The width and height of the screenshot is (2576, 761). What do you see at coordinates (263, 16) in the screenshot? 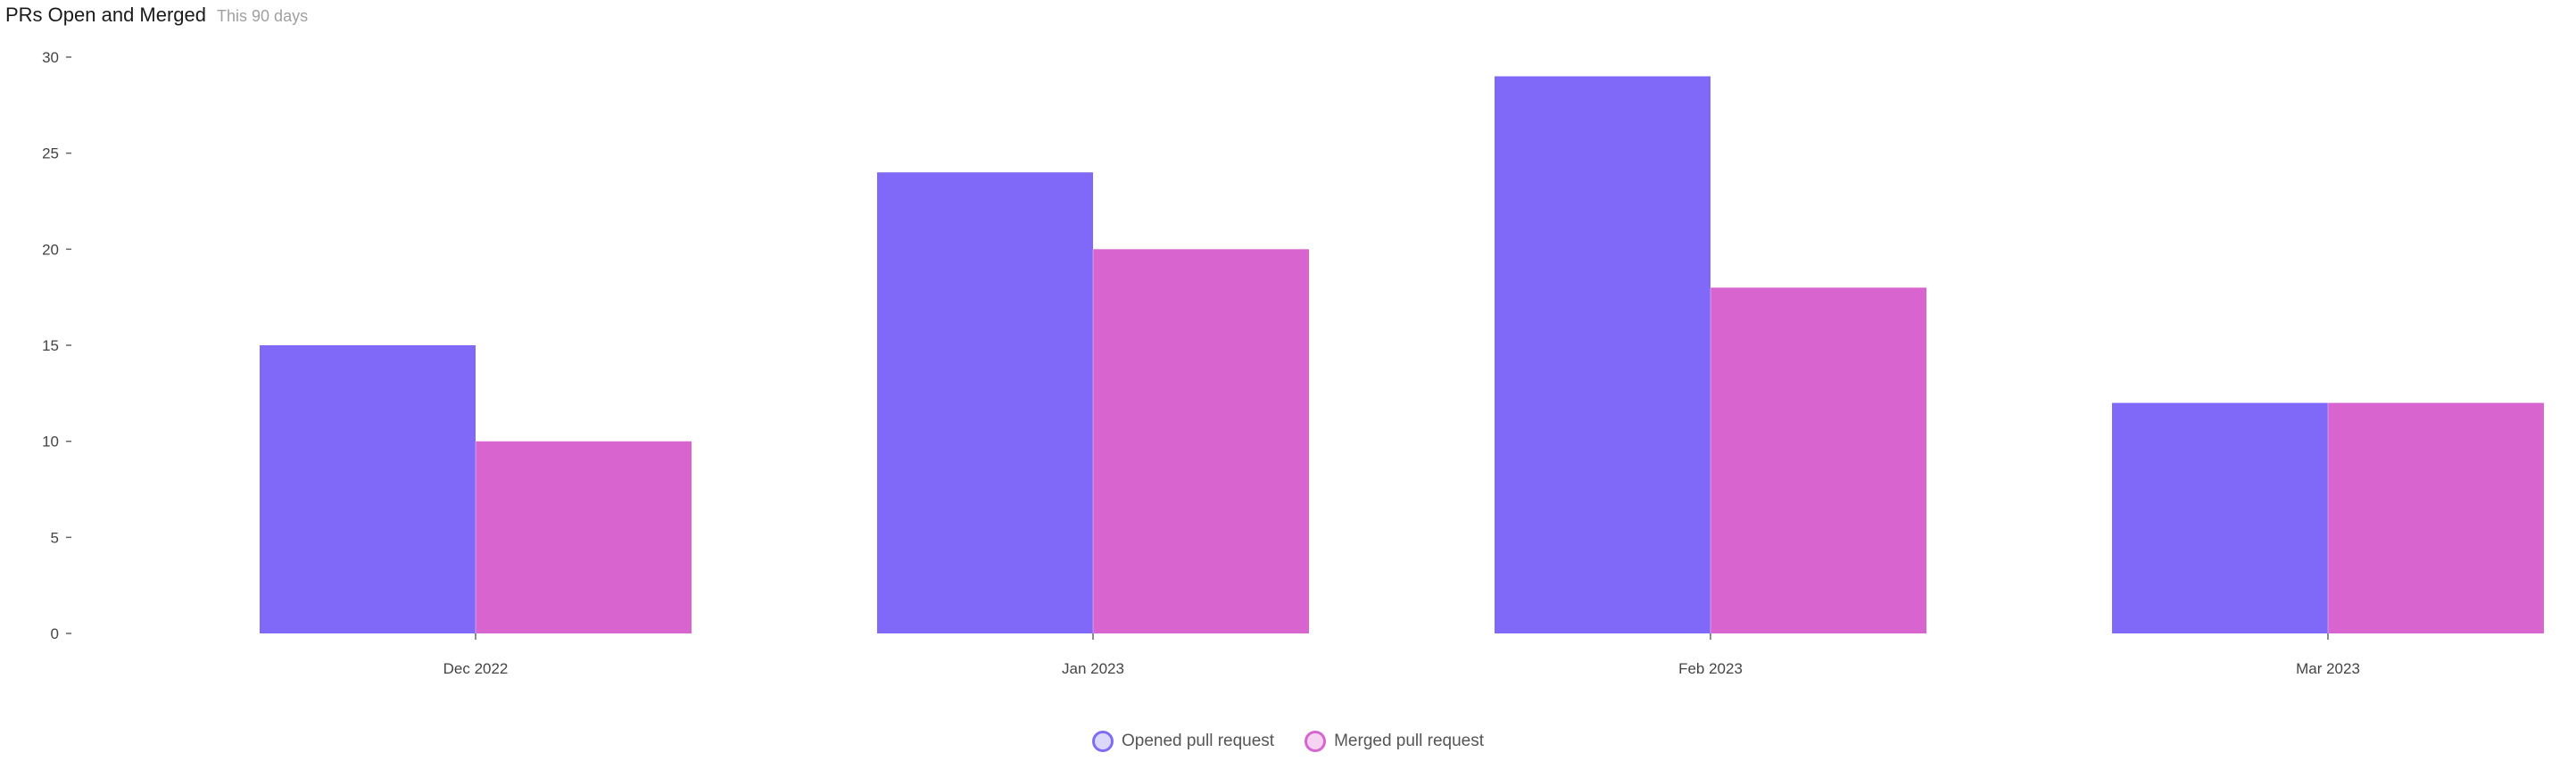
I see `chart-subtitle: This 90 days` at bounding box center [263, 16].